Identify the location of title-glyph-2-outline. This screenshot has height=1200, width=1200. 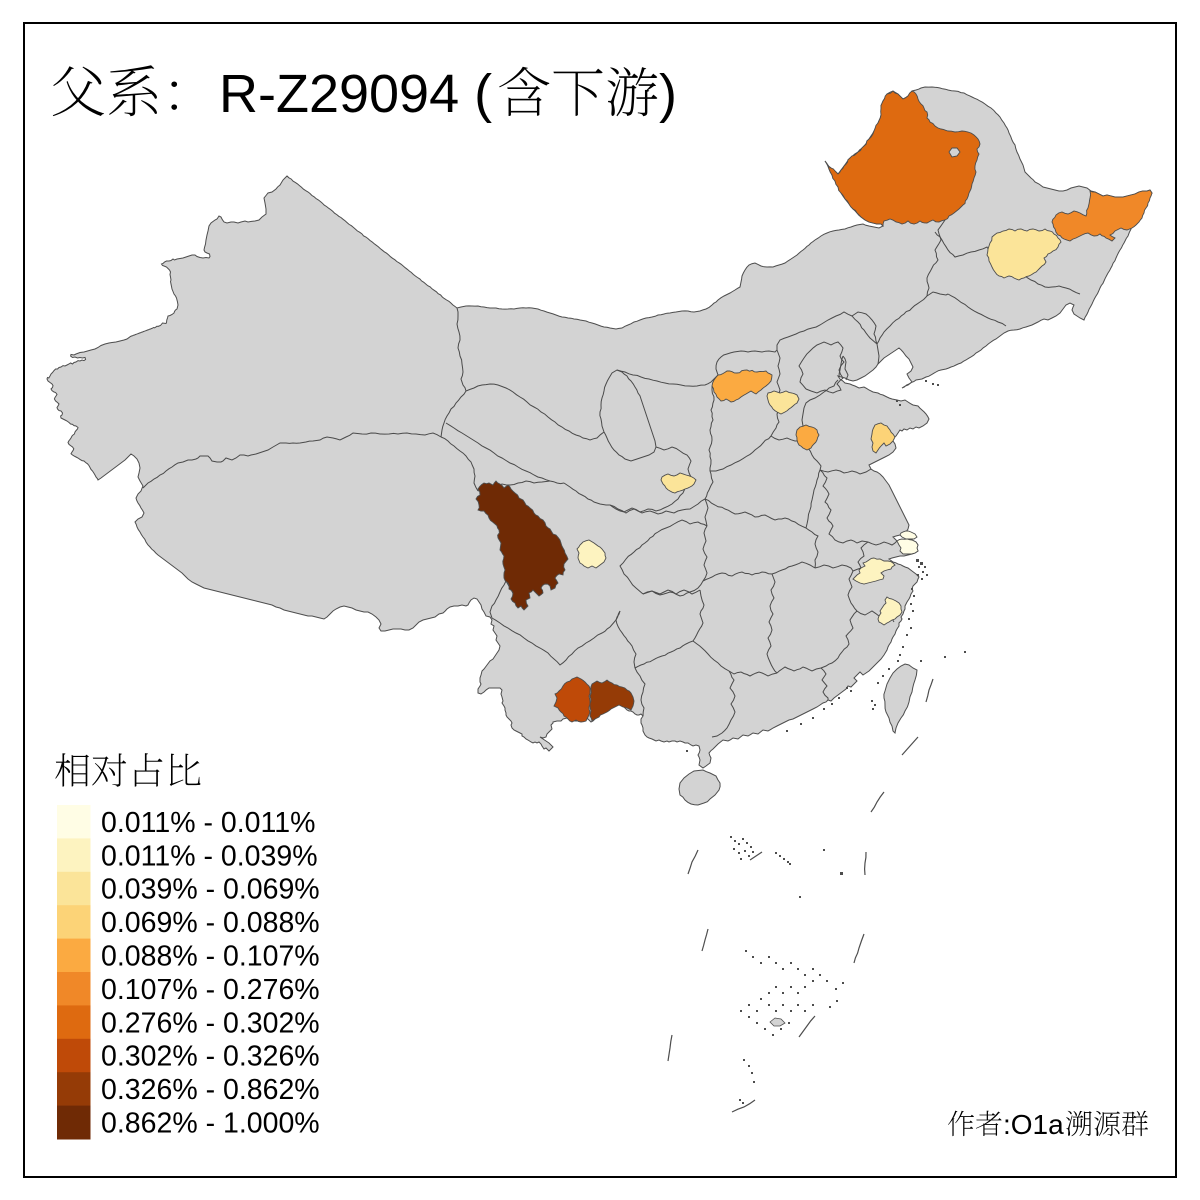
(174, 95).